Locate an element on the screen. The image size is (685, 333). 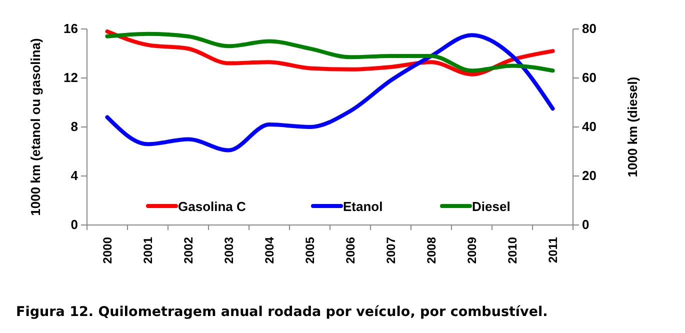
y2-tick-label: 80 is located at coordinates (589, 28).